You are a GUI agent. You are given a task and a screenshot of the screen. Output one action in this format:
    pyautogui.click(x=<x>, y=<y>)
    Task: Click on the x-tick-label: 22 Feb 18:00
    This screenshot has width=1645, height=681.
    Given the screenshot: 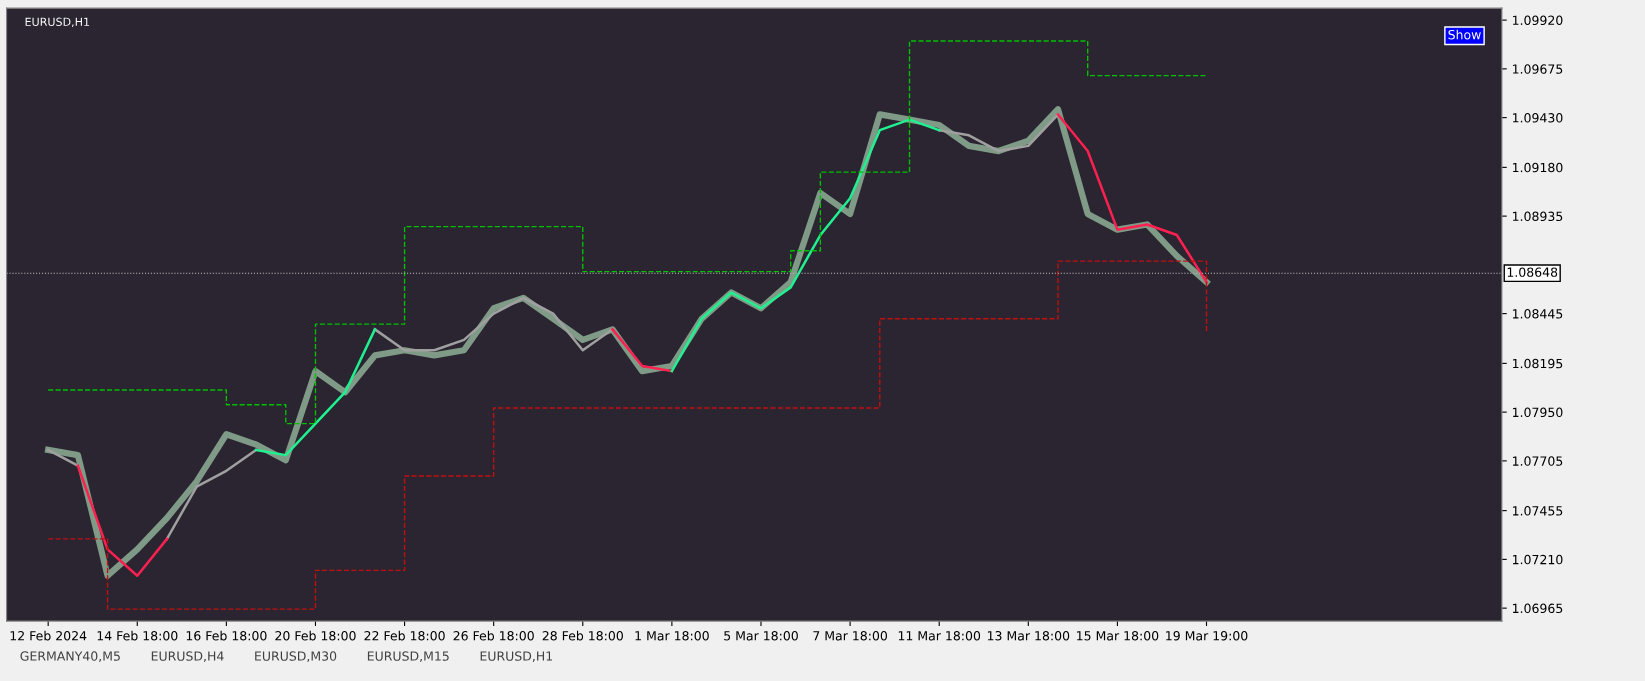 What is the action you would take?
    pyautogui.click(x=404, y=635)
    